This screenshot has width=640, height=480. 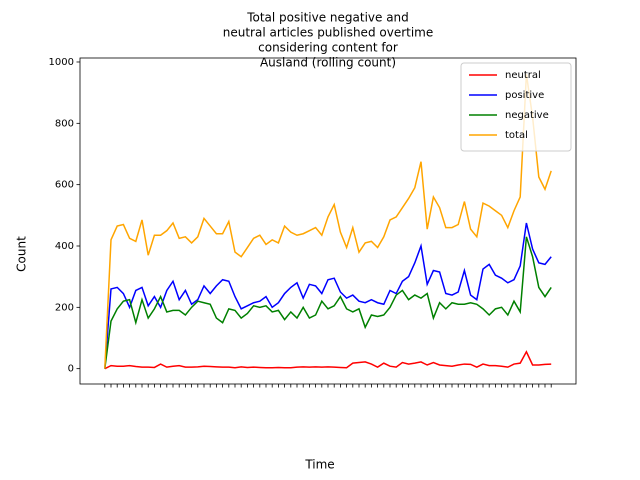 I want to click on y-tick-label: 200, so click(x=64, y=307).